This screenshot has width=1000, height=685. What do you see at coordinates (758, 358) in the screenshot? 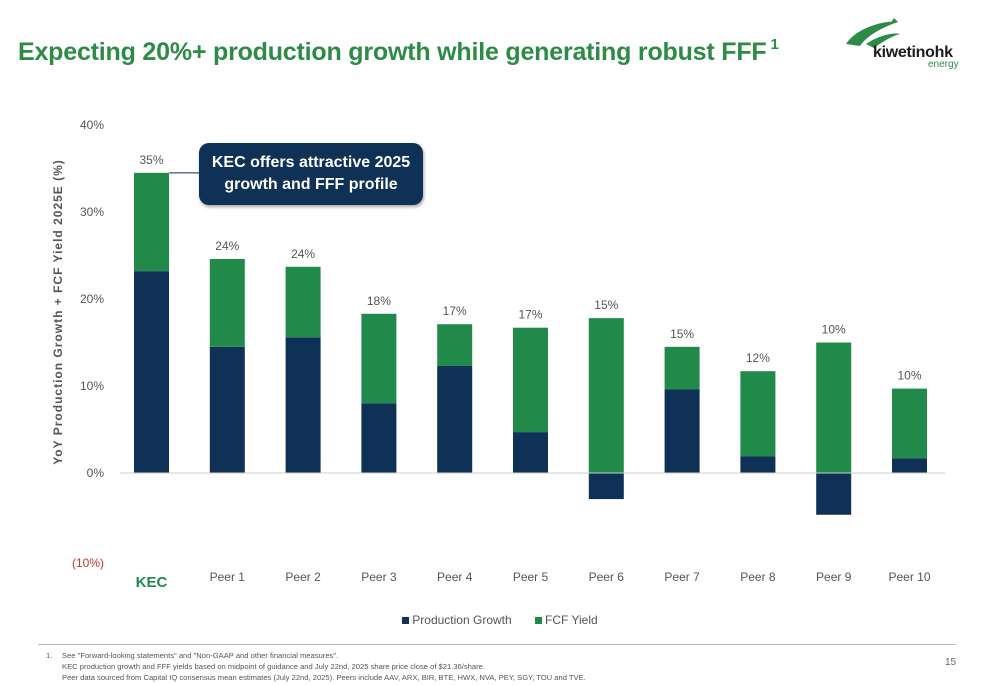
I see `total-label: 12%` at bounding box center [758, 358].